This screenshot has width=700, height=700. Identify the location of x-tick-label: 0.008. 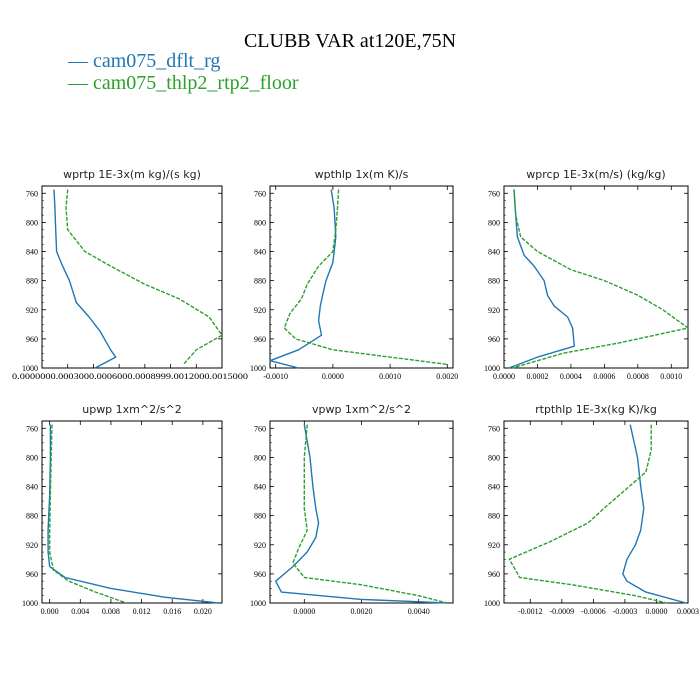
(111, 611).